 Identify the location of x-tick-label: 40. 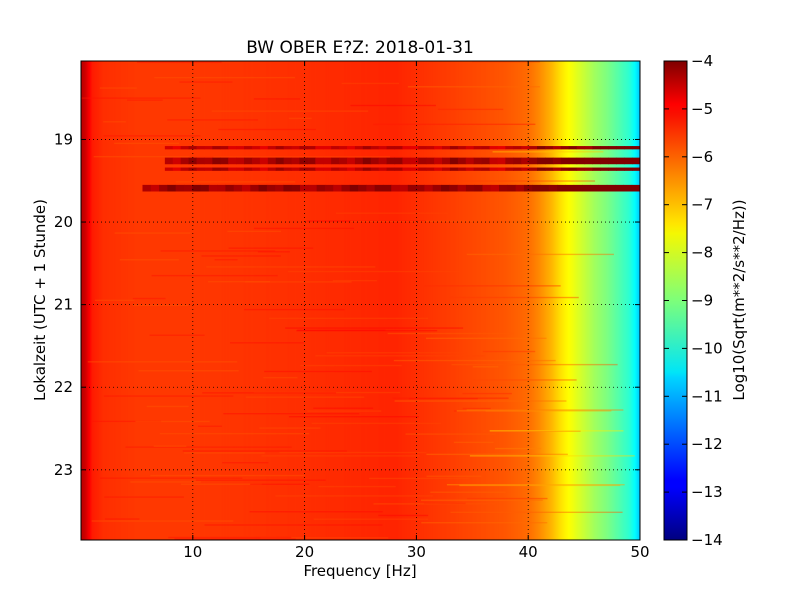
(528, 552).